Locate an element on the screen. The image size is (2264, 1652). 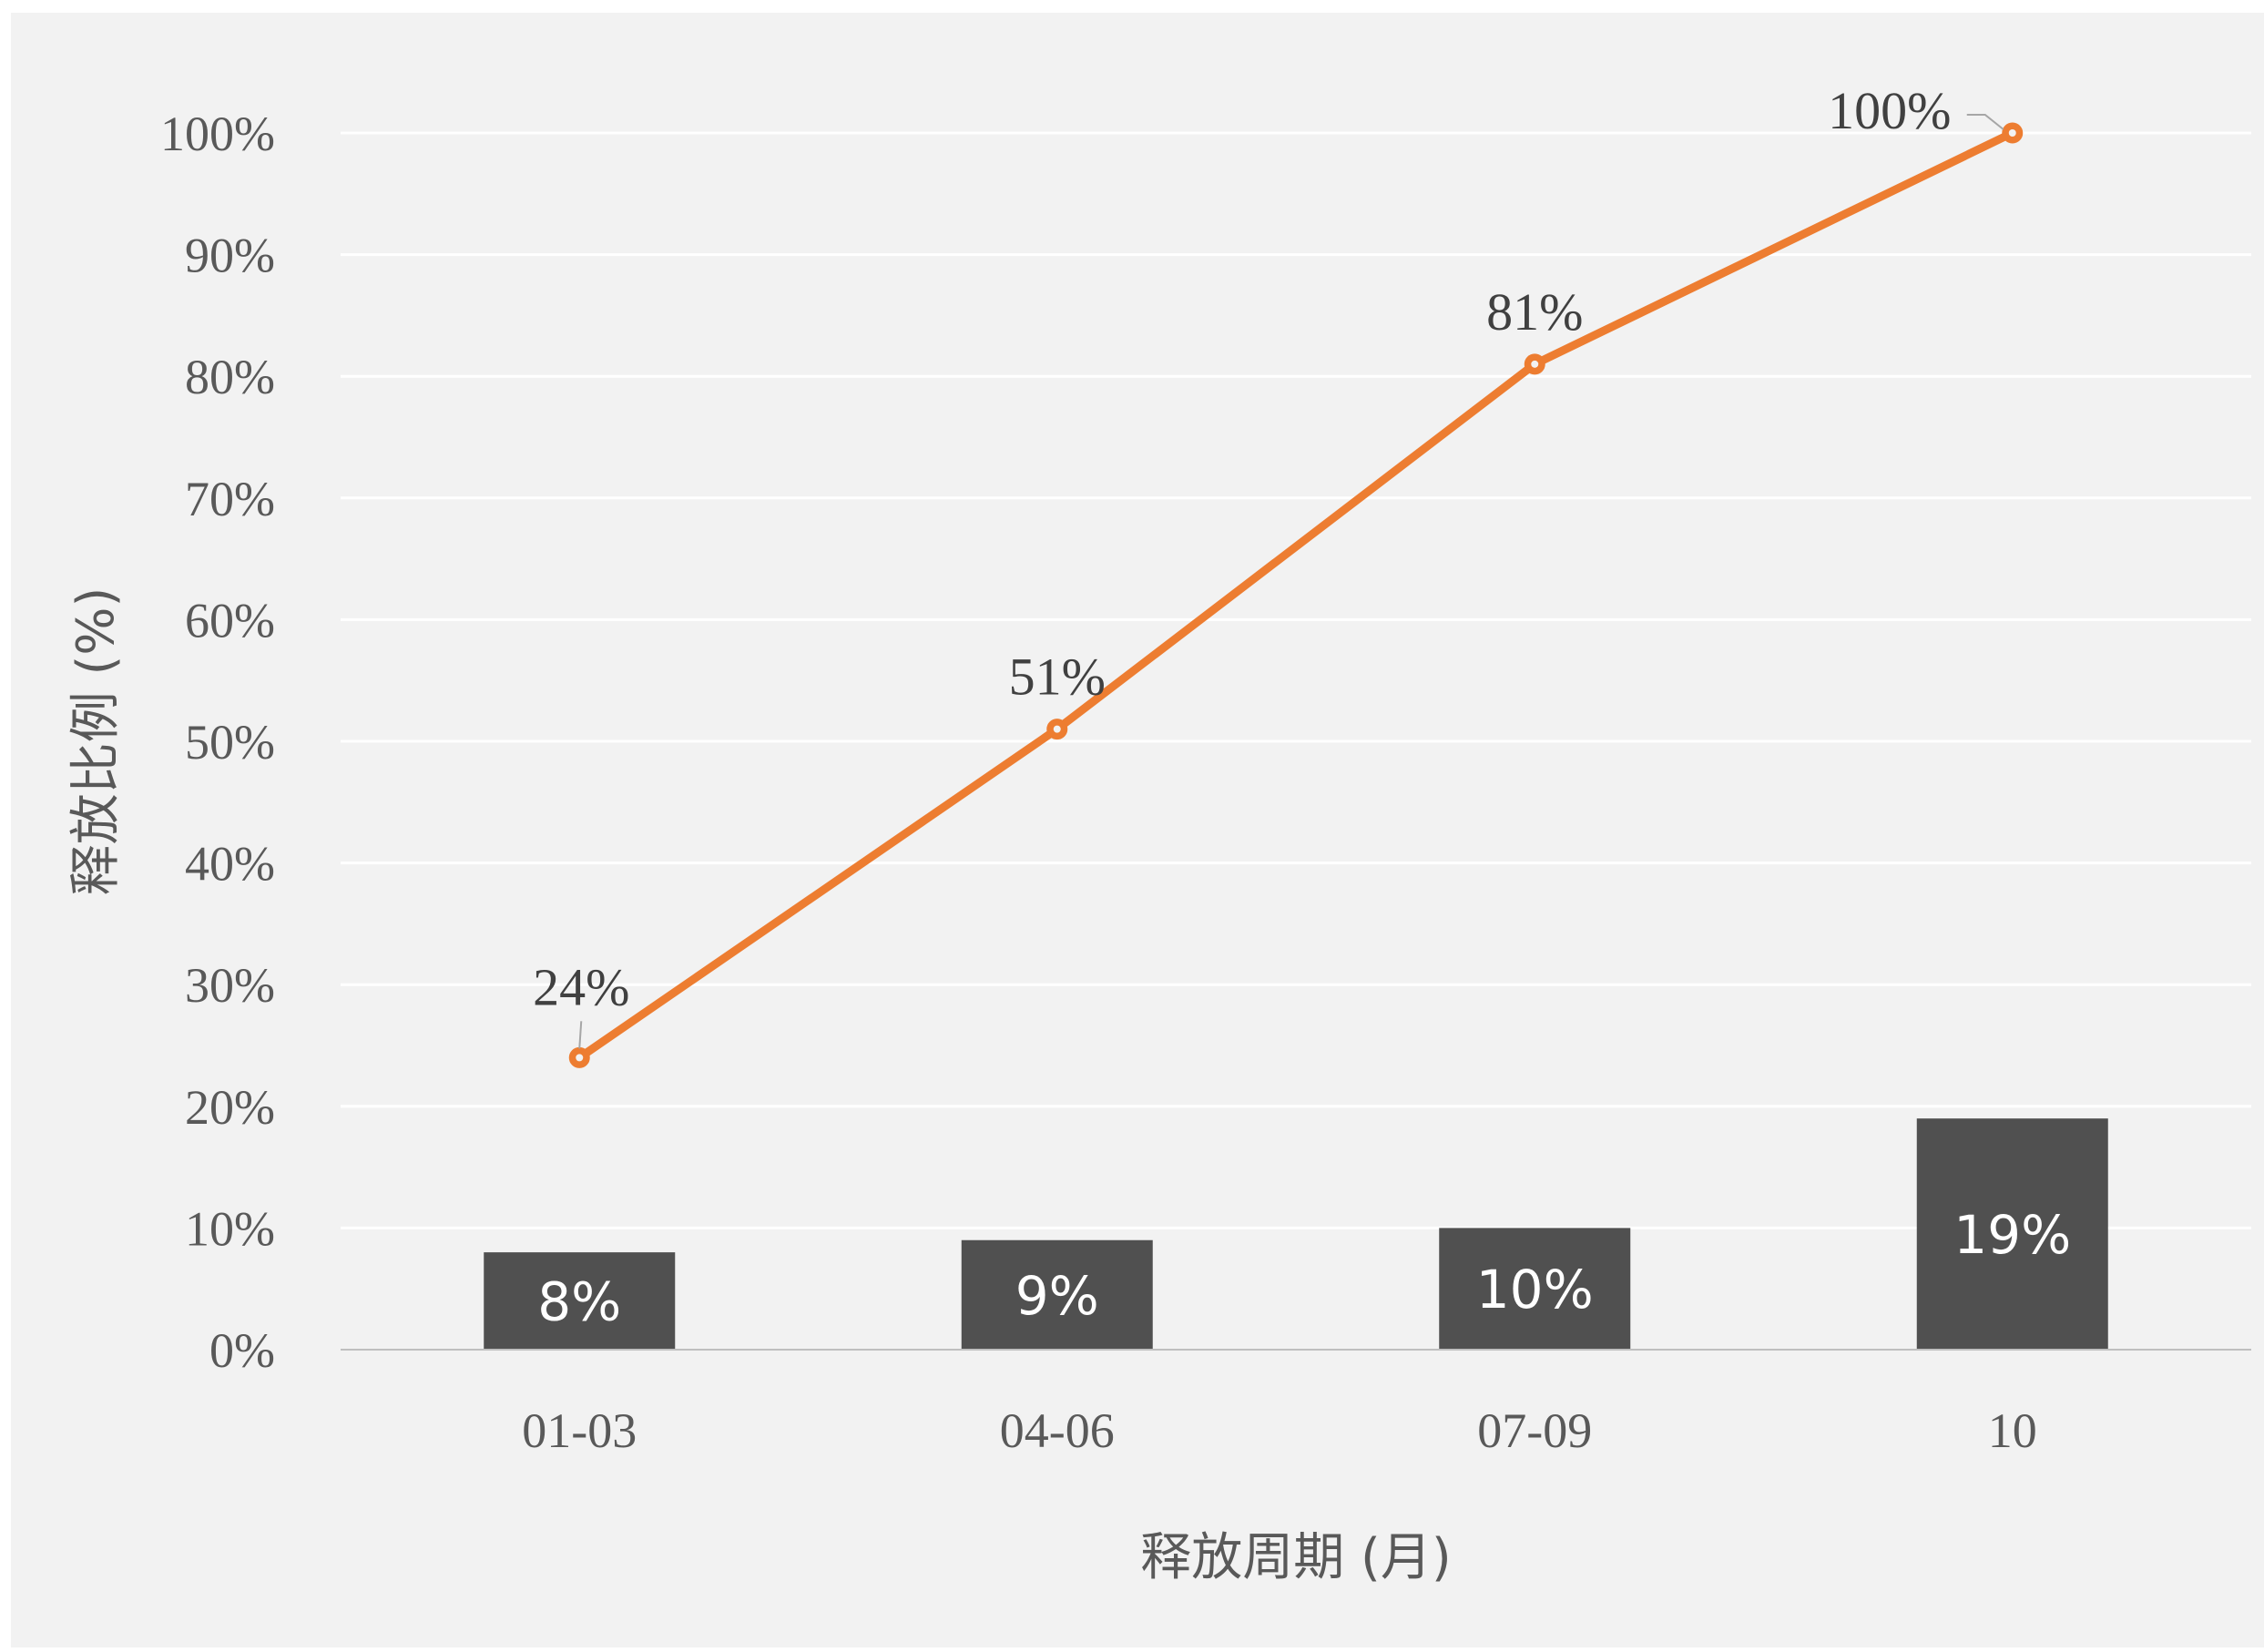
y-tick-label: 30% is located at coordinates (230, 985).